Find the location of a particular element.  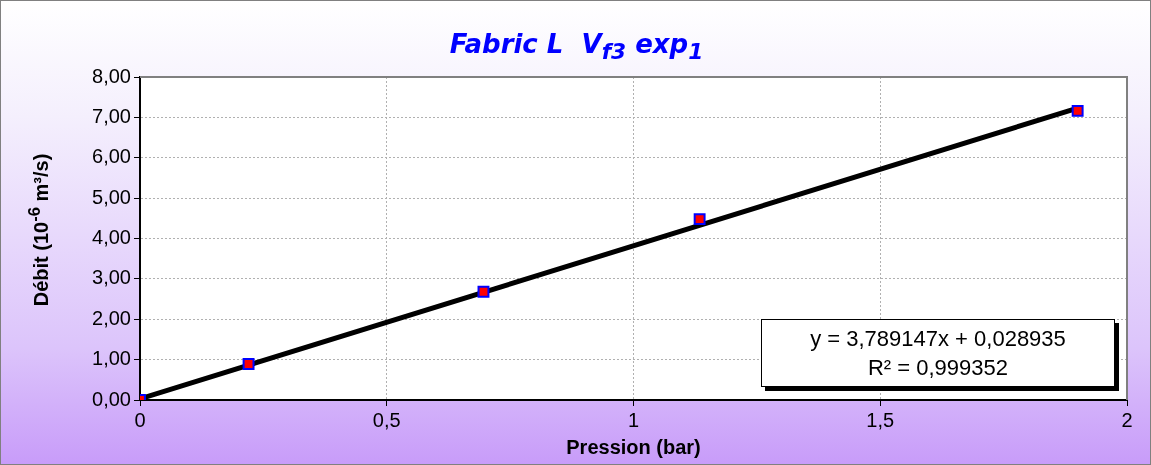

x-axis-title: Pression (bar) is located at coordinates (633, 446).